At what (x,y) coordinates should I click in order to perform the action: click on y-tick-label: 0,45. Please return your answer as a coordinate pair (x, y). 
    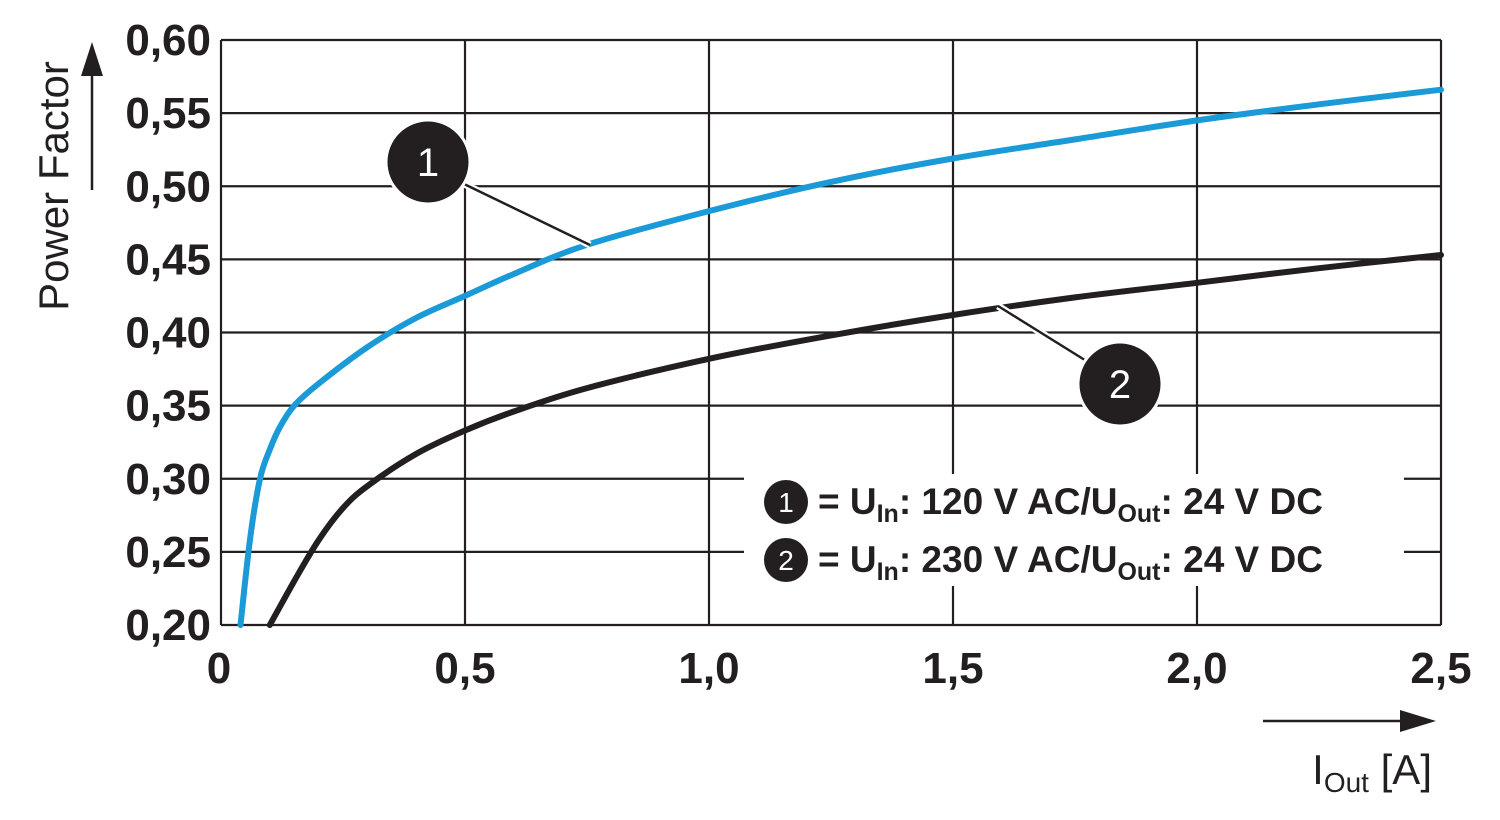
    Looking at the image, I should click on (168, 259).